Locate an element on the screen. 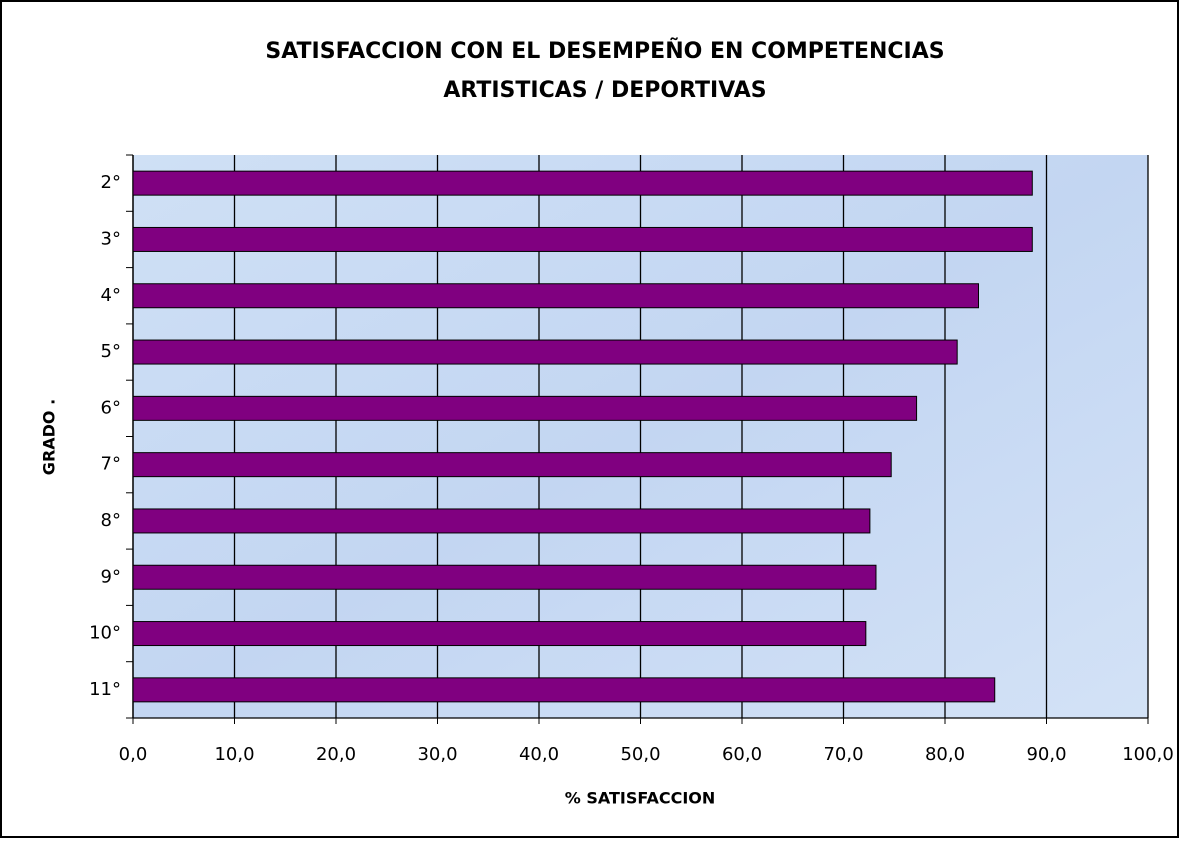 This screenshot has width=1180, height=843. y-axis-title: GRADO . is located at coordinates (49, 437).